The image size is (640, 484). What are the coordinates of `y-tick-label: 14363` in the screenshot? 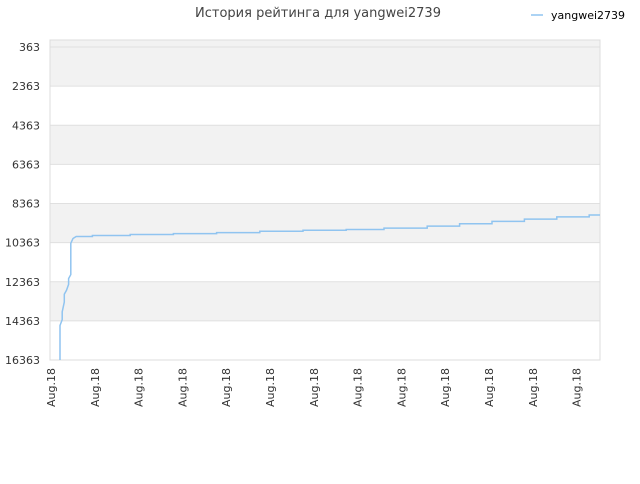 It's located at (22, 321).